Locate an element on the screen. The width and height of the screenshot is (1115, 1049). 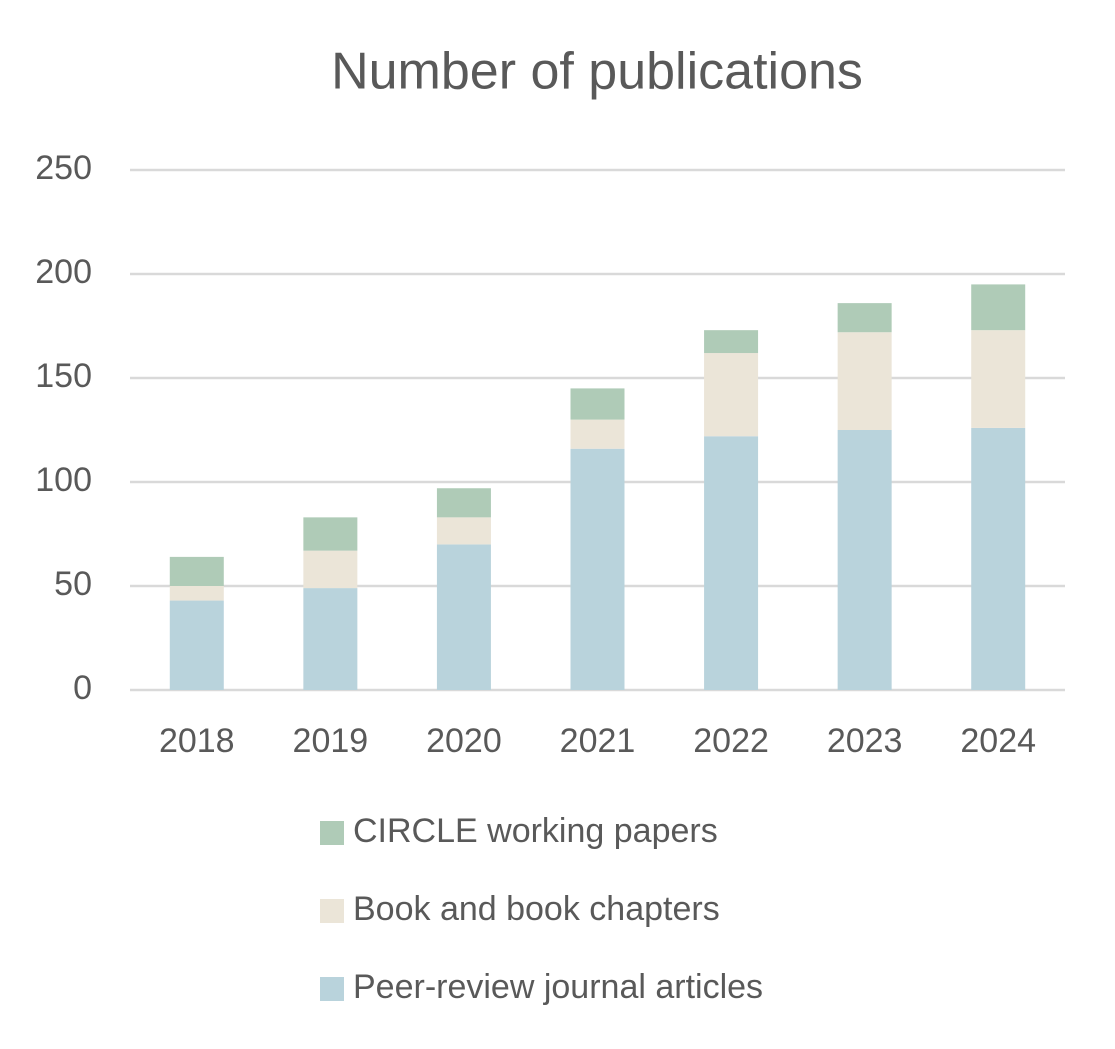
x-tick-label: 2023 is located at coordinates (865, 741).